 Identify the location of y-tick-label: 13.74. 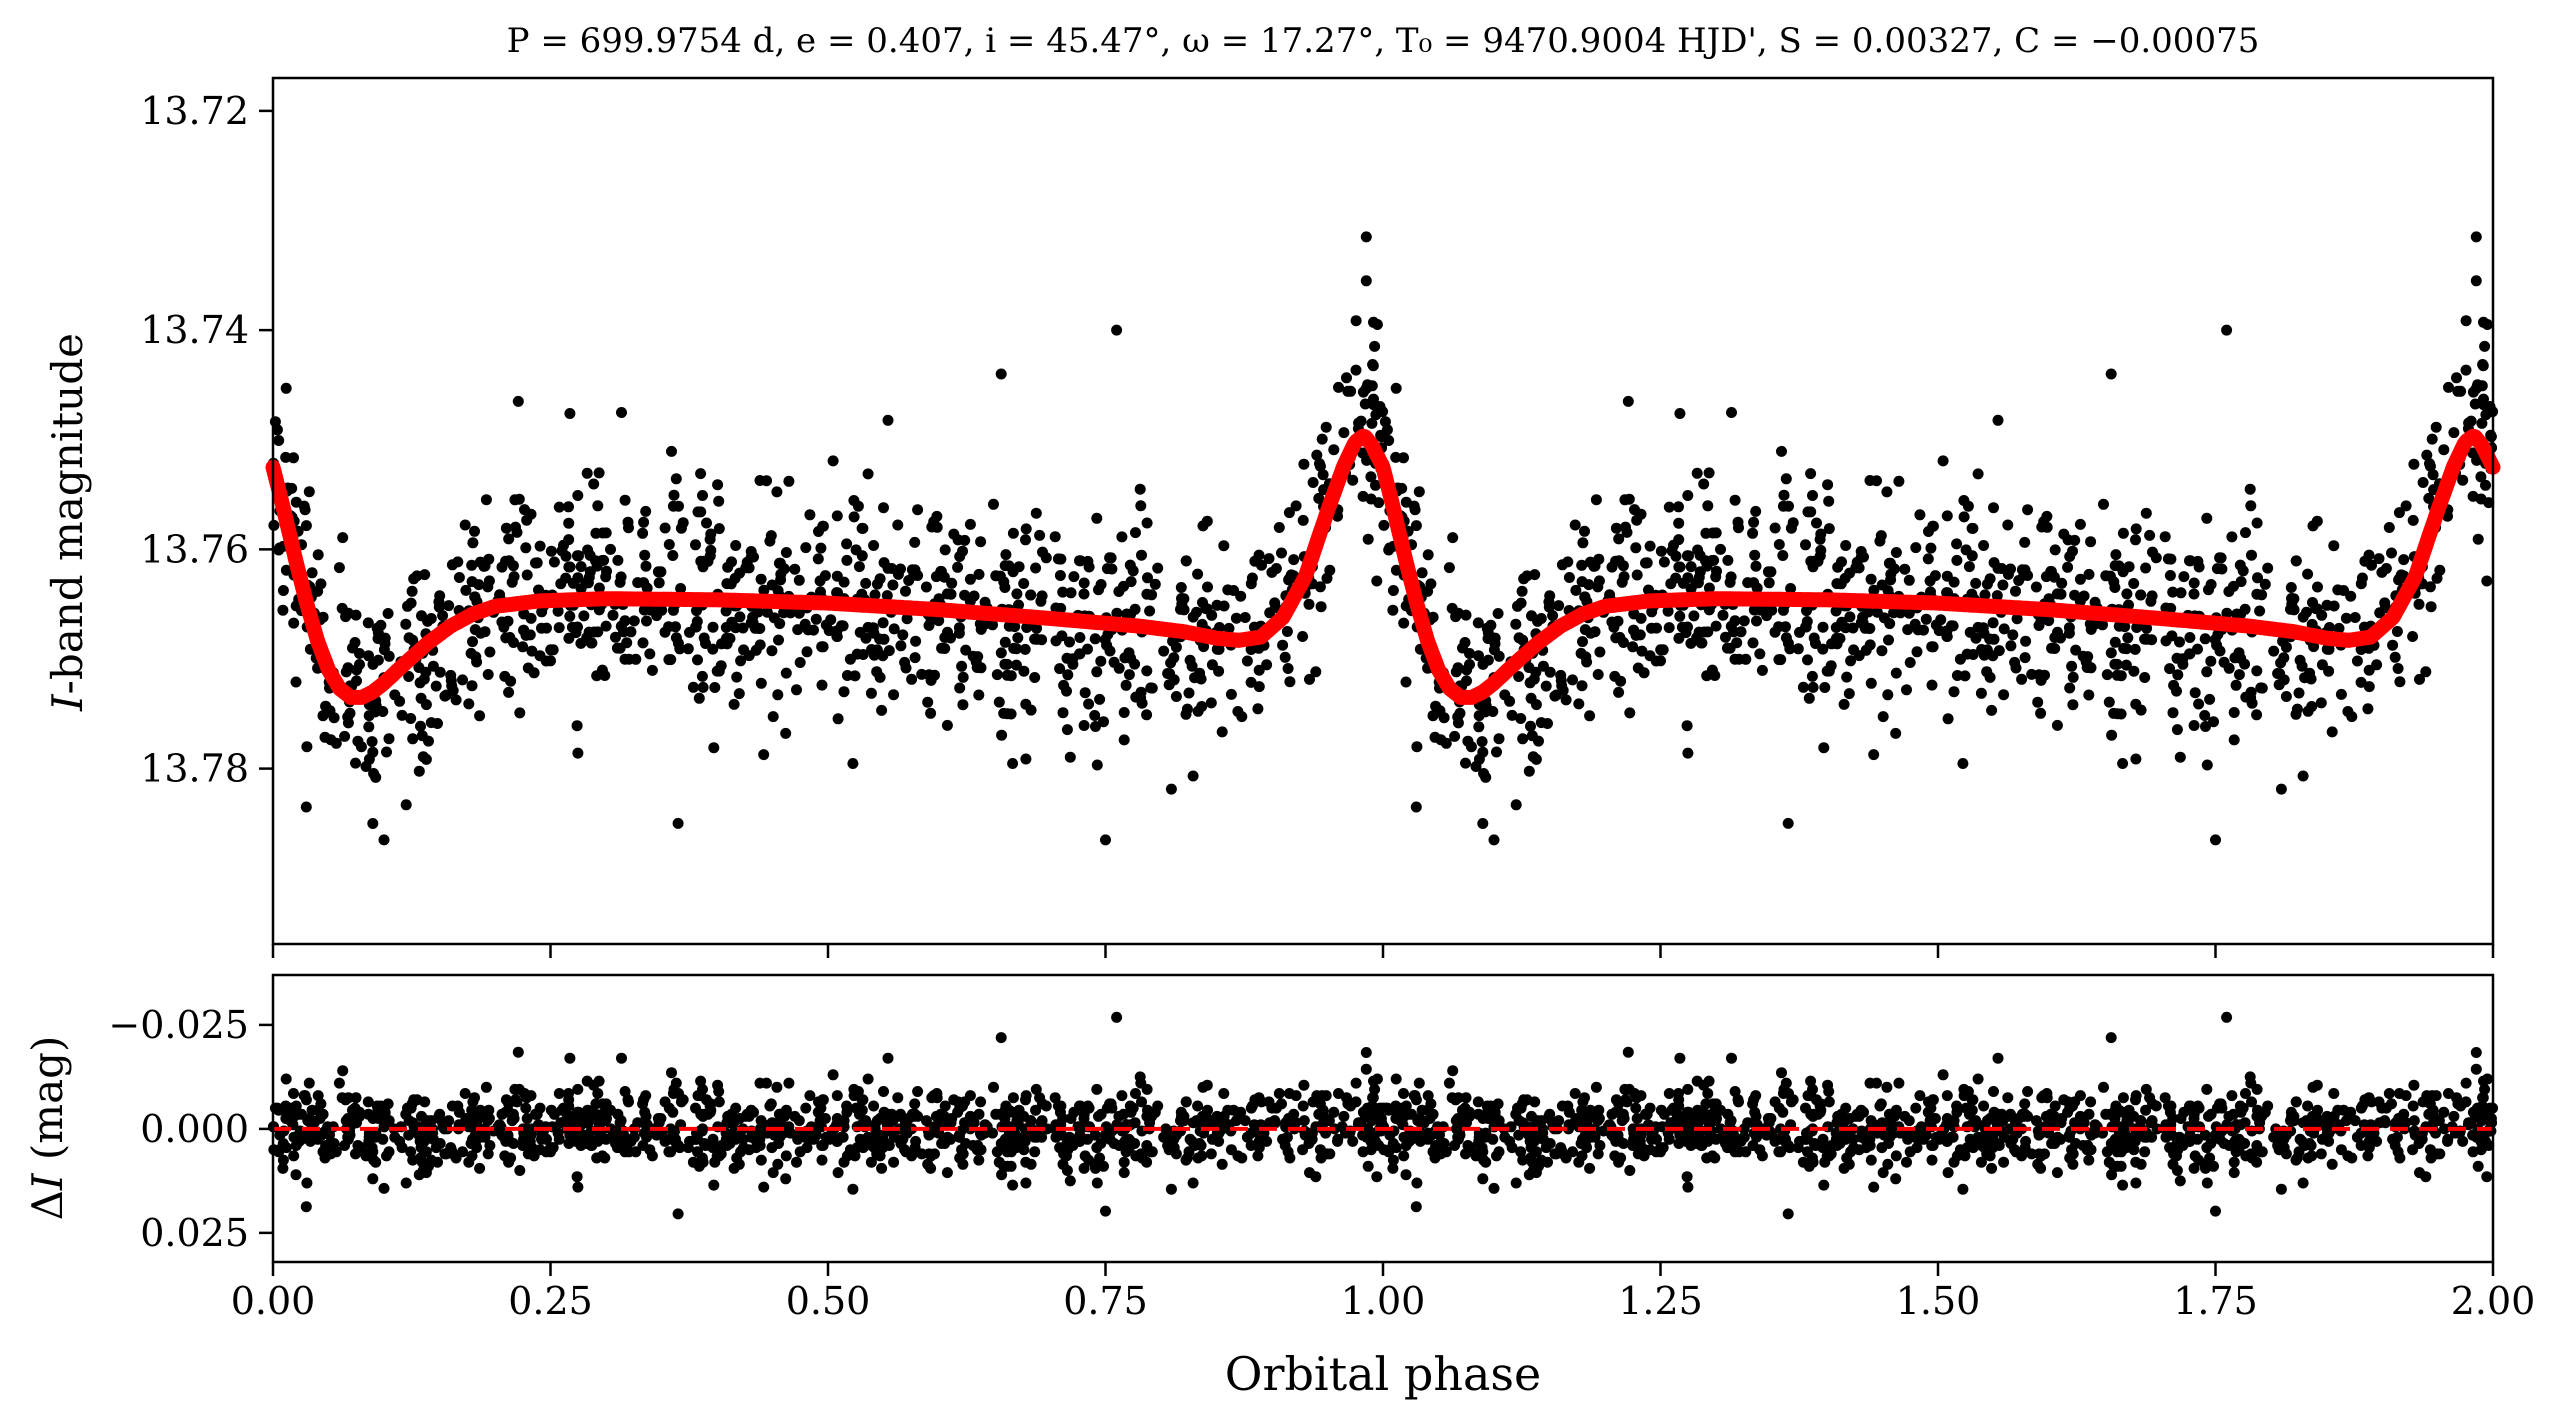
(194, 330).